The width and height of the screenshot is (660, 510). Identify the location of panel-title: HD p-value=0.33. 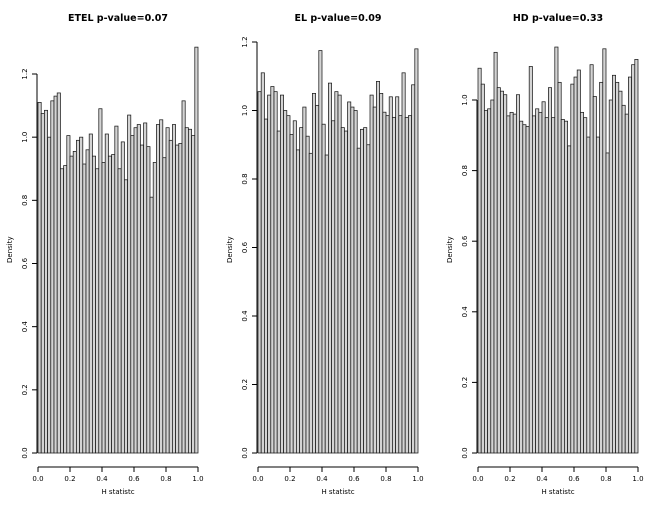
(558, 18).